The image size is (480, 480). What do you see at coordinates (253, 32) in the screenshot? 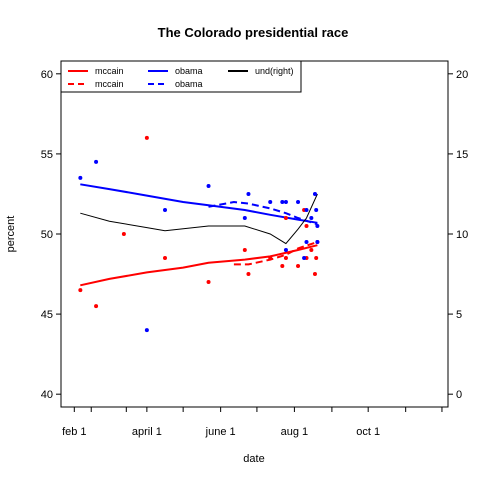
I see `chart-title: The Colorado presidential race` at bounding box center [253, 32].